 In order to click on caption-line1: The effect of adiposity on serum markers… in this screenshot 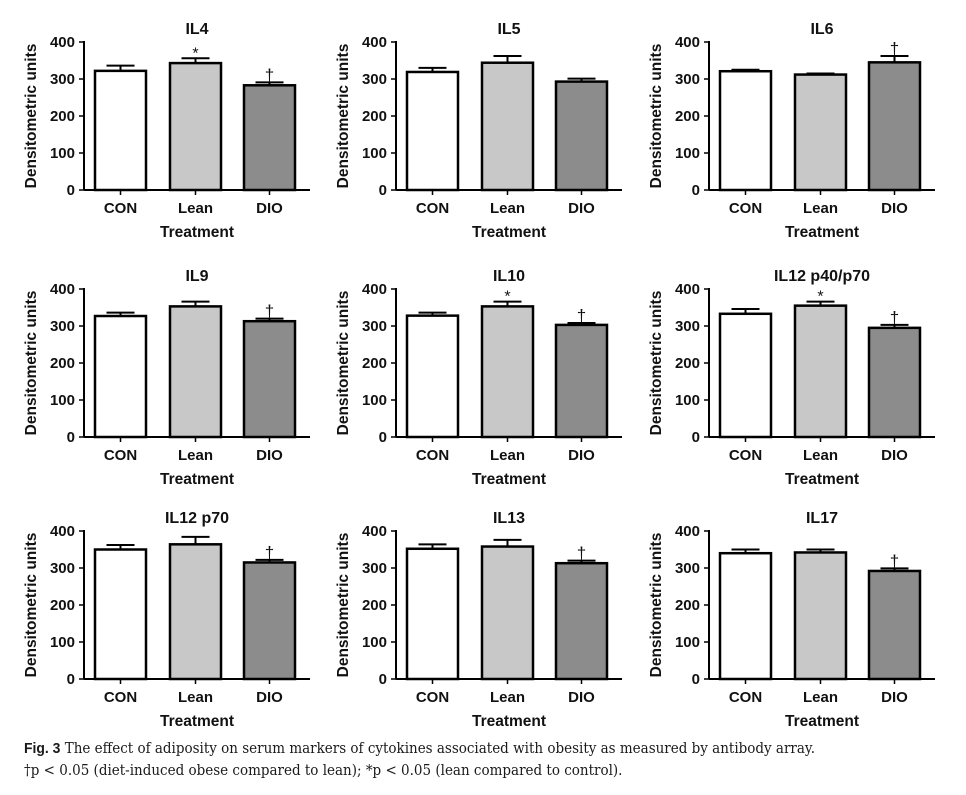, I will do `click(440, 749)`.